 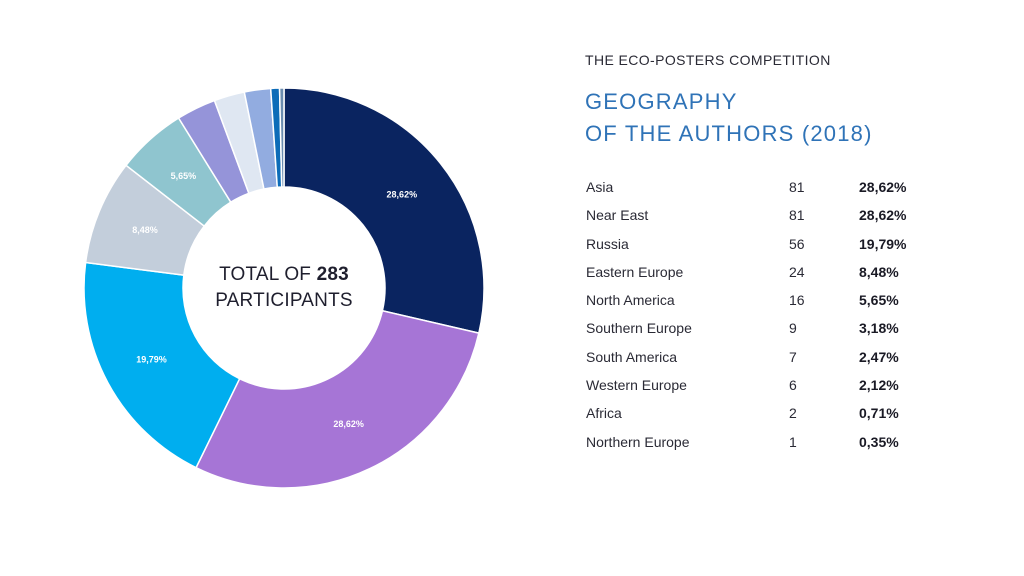 What do you see at coordinates (756, 388) in the screenshot?
I see `table-row: Western Europe 6 2,12%` at bounding box center [756, 388].